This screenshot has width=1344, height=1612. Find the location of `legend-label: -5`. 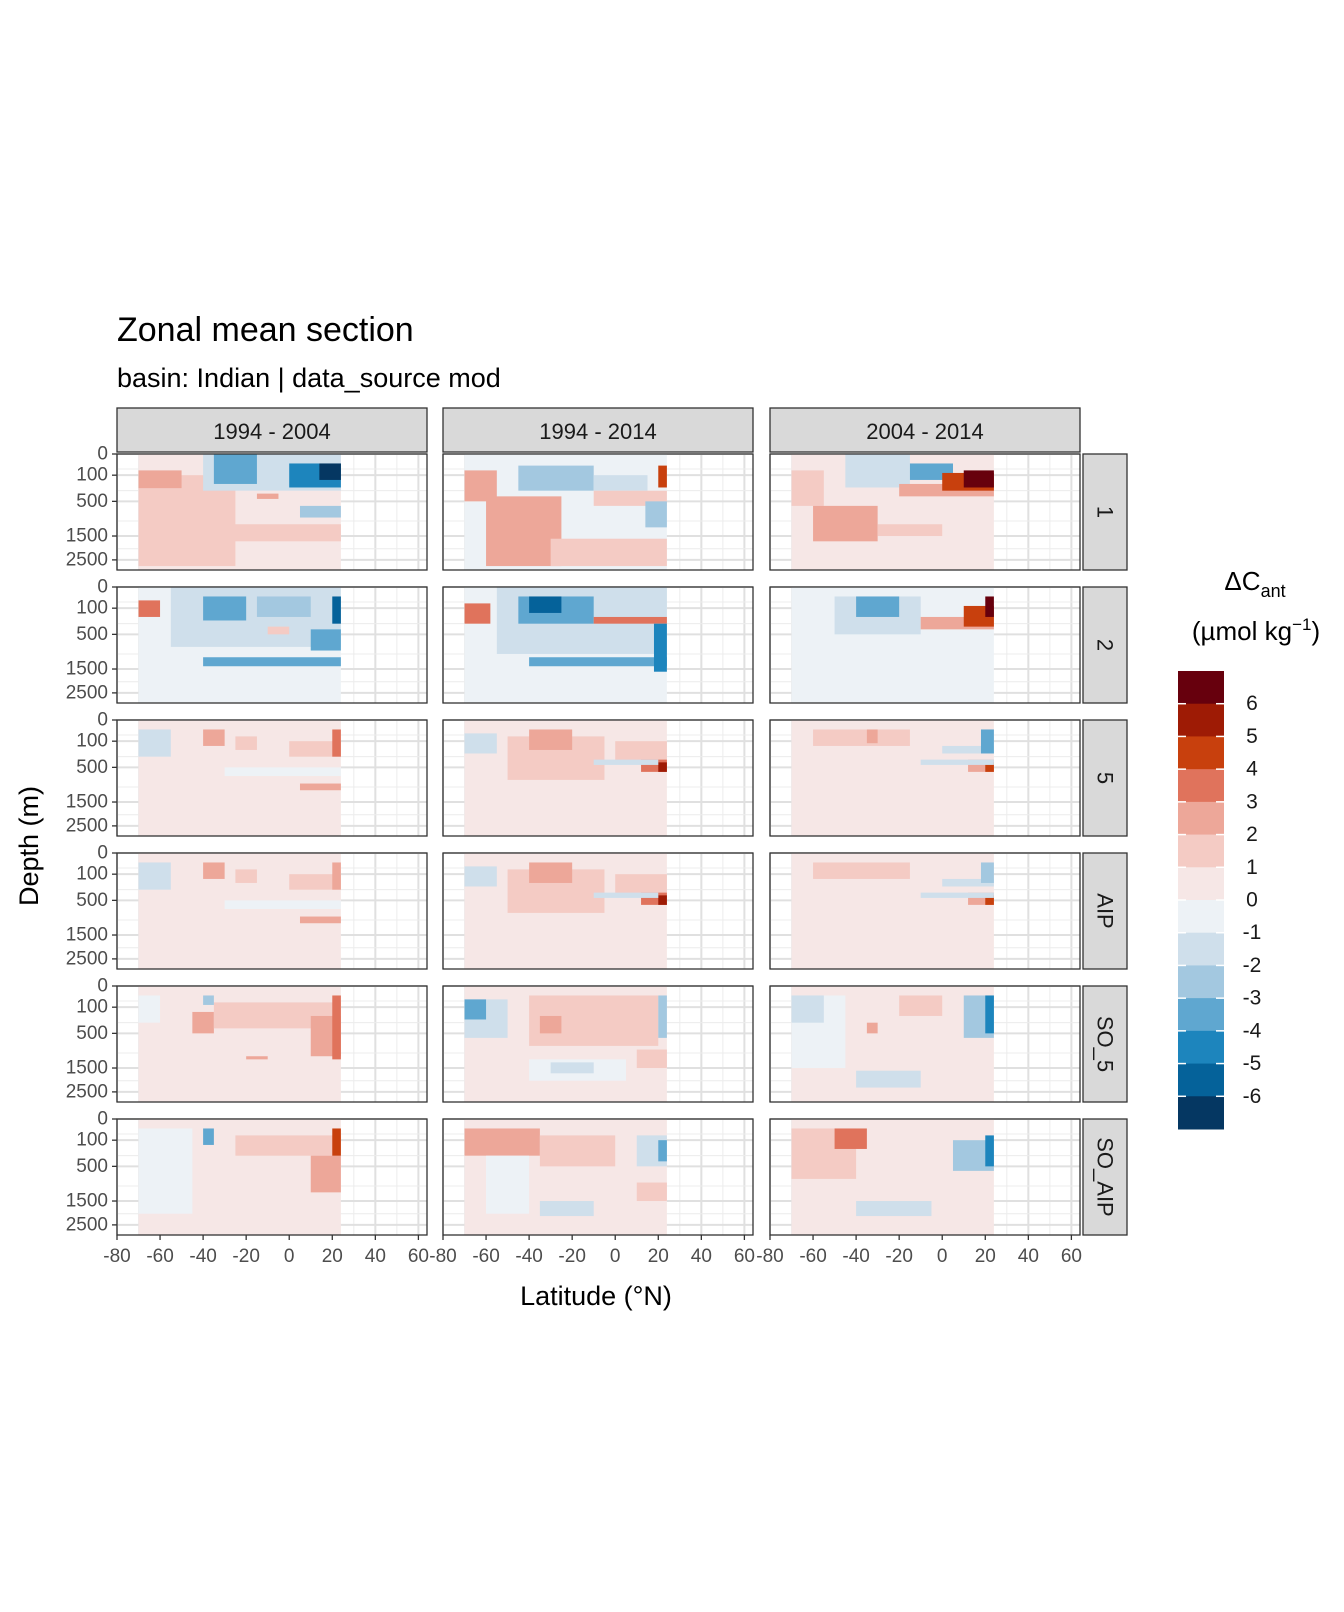

legend-label: -5 is located at coordinates (1252, 1063).